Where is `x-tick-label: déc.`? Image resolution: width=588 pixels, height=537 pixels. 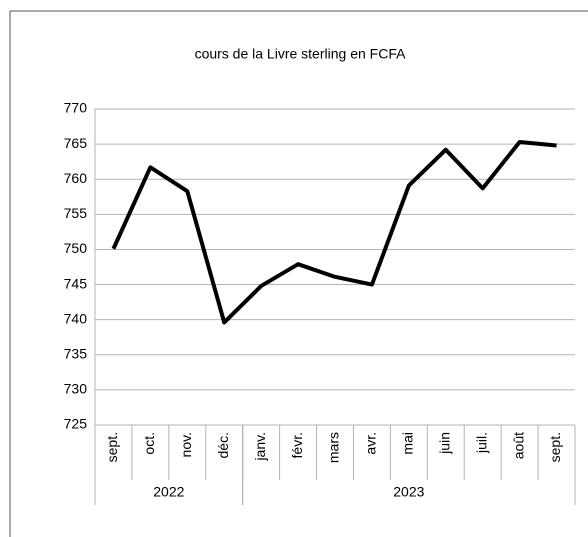 x-tick-label: déc. is located at coordinates (223, 445).